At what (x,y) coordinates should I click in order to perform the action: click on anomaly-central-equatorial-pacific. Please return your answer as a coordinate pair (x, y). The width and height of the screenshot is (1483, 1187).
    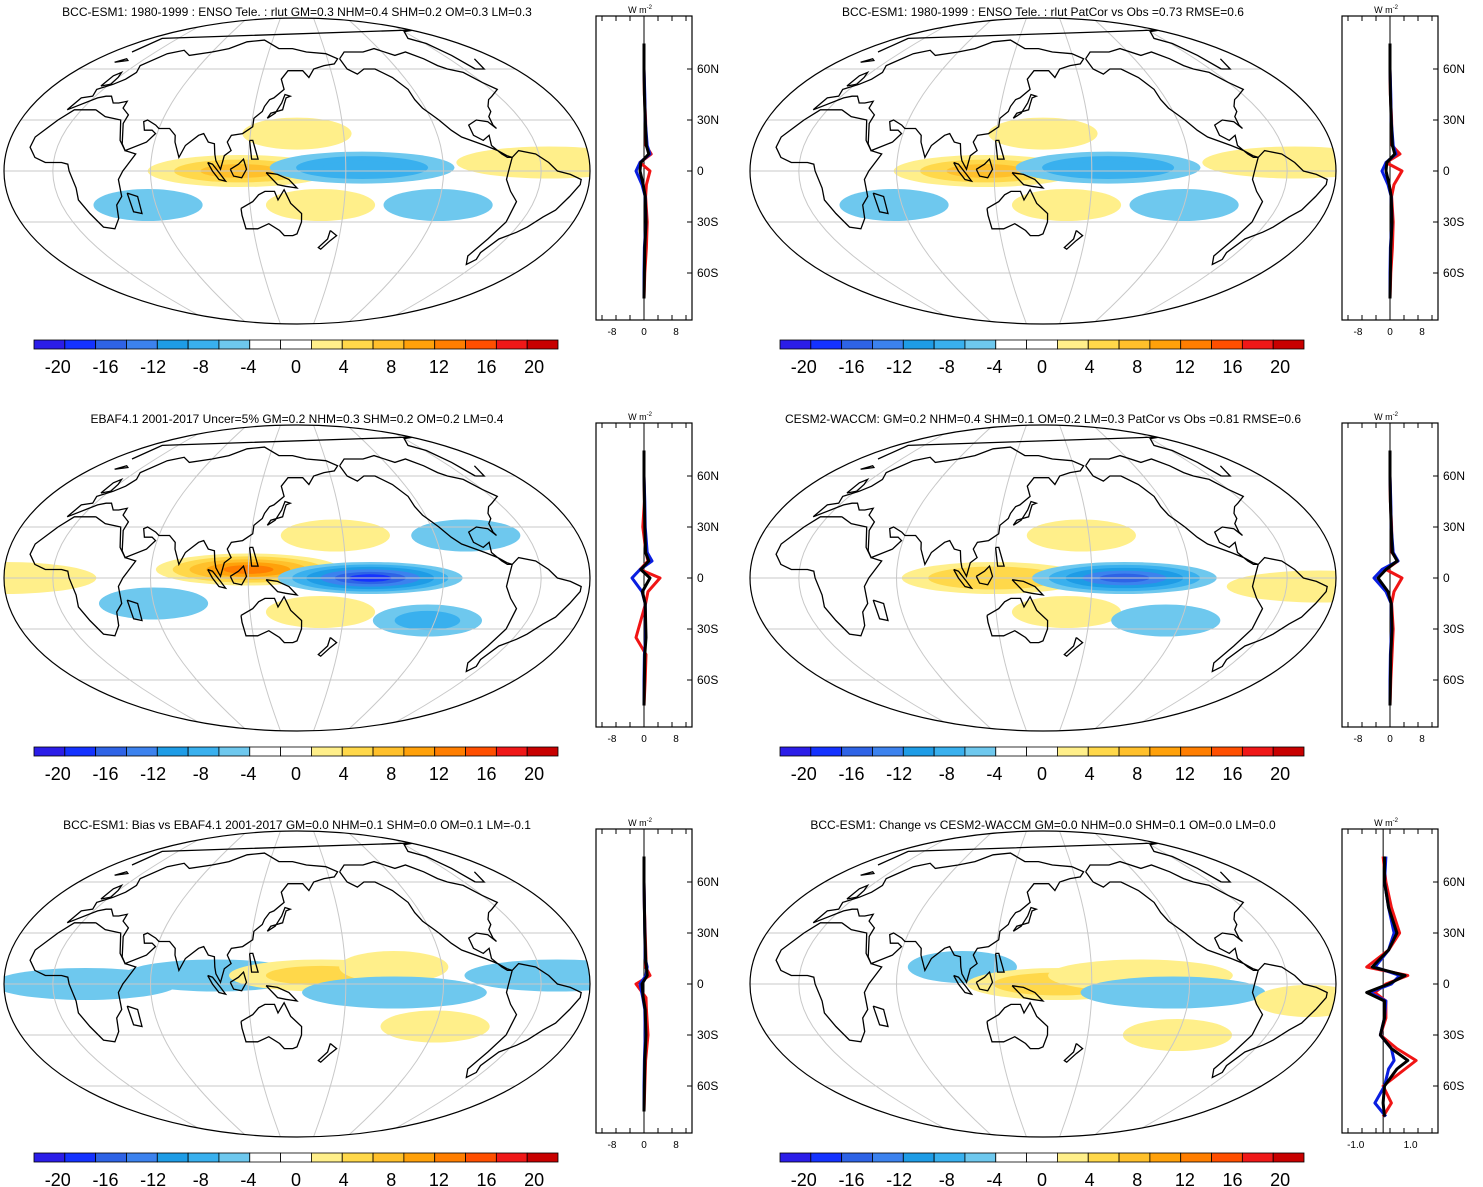
    Looking at the image, I should click on (394, 992).